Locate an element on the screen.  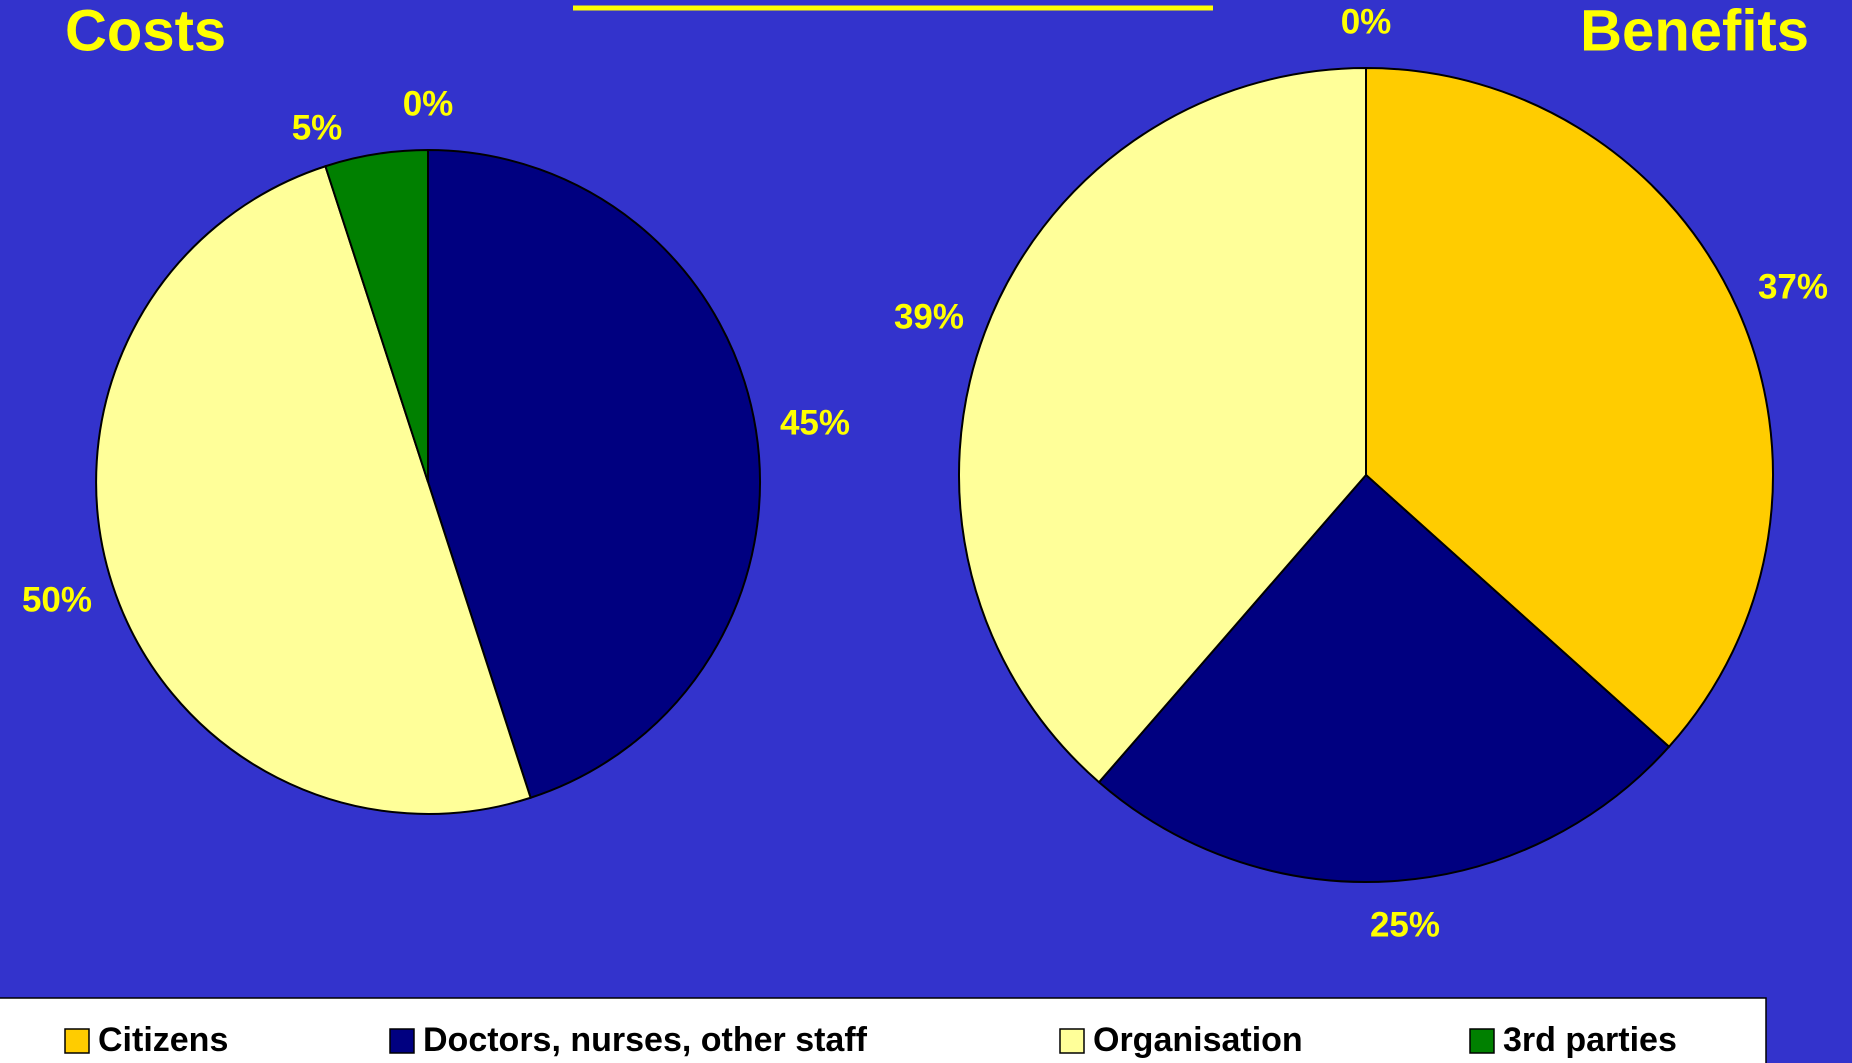
legend-label: Organisation is located at coordinates (1198, 1040).